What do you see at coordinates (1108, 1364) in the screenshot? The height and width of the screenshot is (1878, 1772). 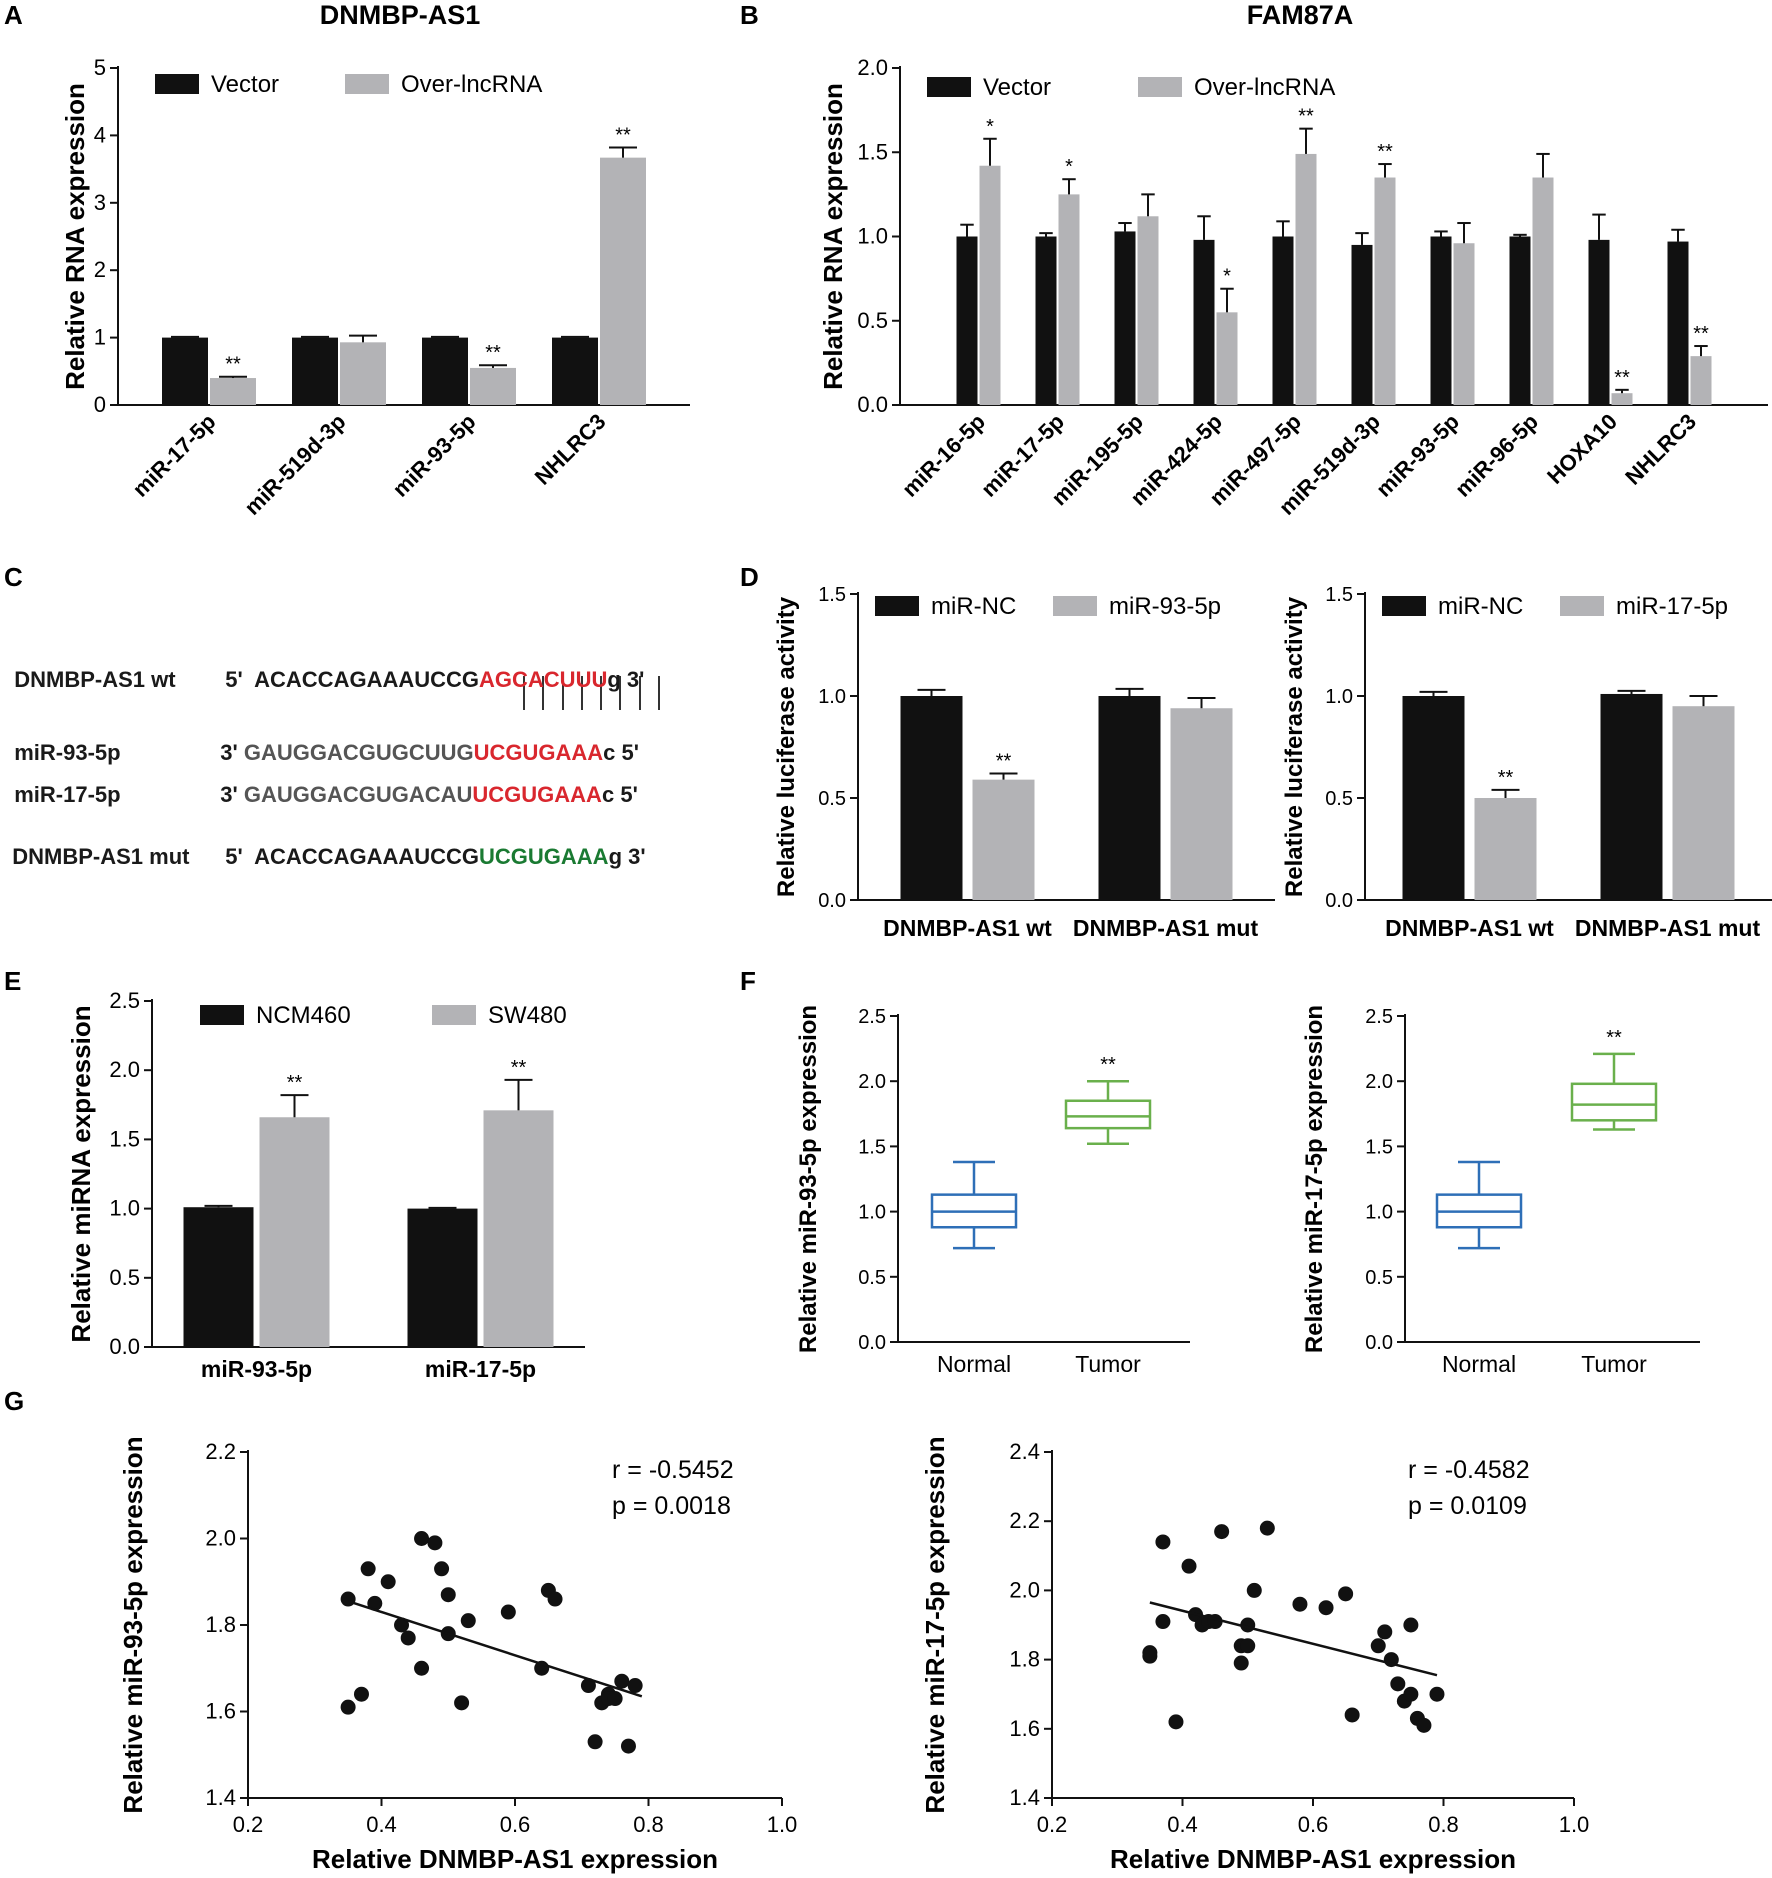 I see `x-tick-label: Tumor` at bounding box center [1108, 1364].